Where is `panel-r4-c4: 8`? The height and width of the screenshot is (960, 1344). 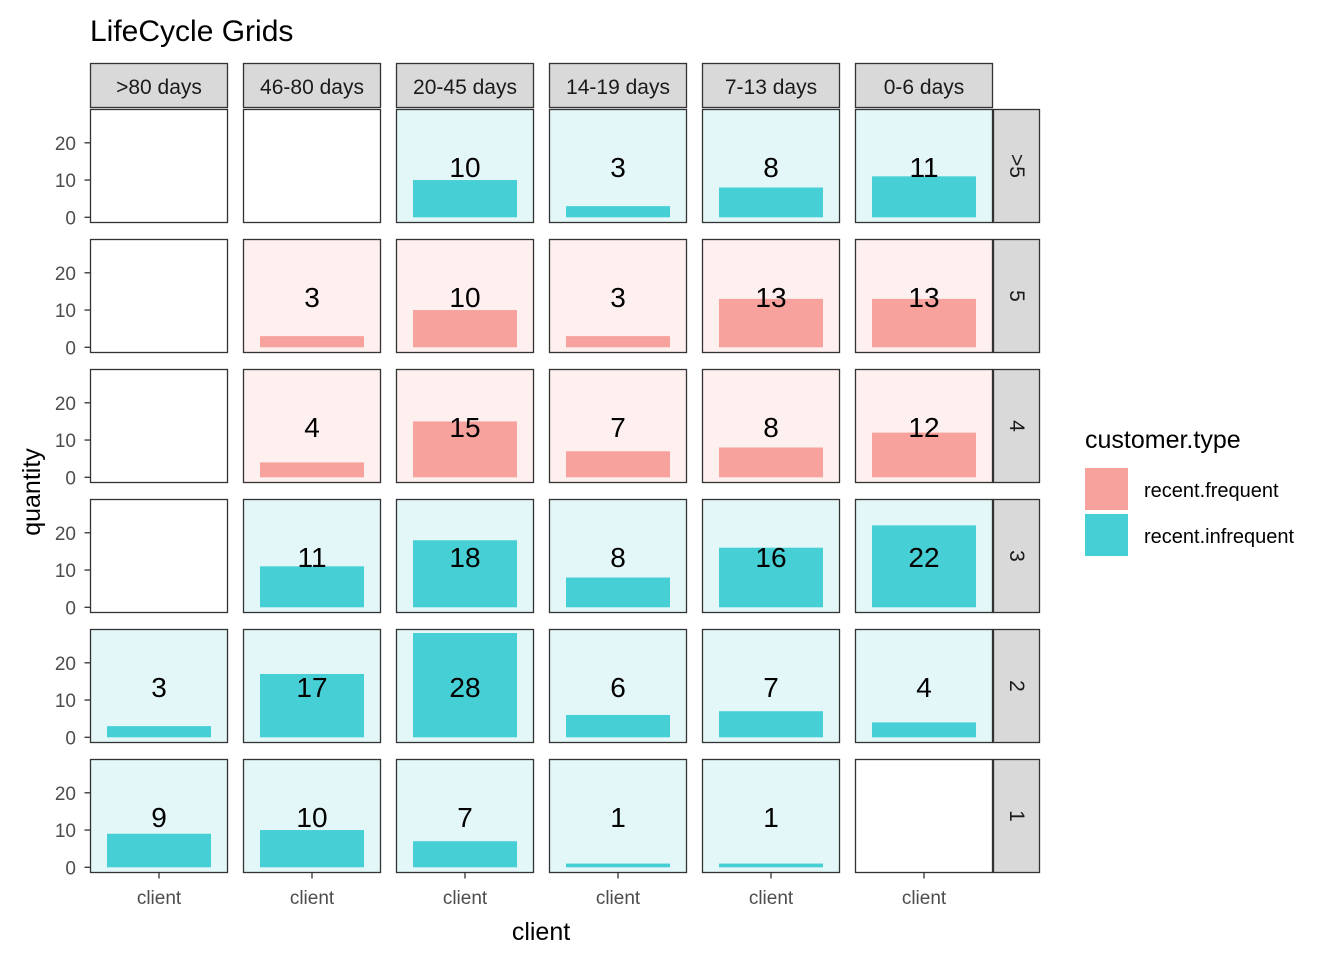 panel-r4-c4: 8 is located at coordinates (618, 556).